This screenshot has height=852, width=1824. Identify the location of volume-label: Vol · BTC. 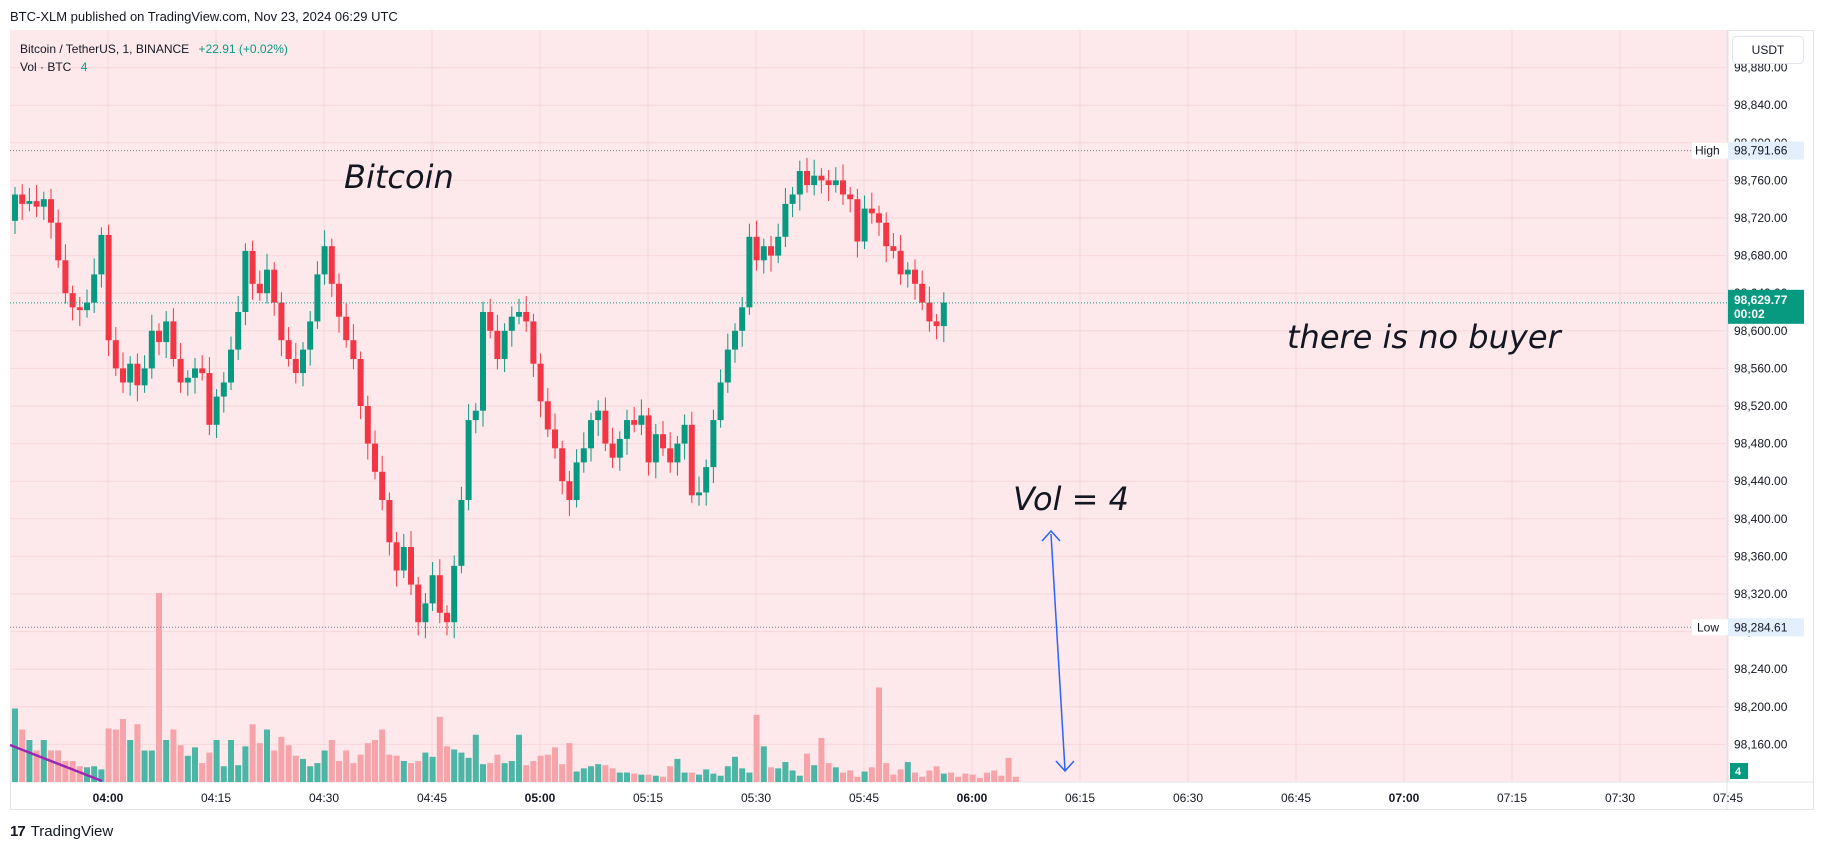
(46, 67).